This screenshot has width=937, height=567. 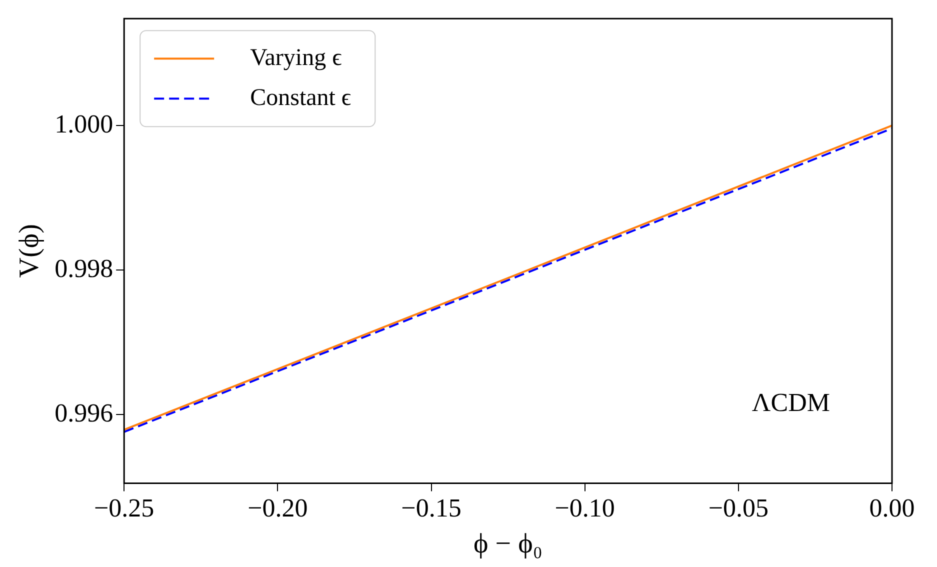 I want to click on y-tick-label: 0.998, so click(x=84, y=268).